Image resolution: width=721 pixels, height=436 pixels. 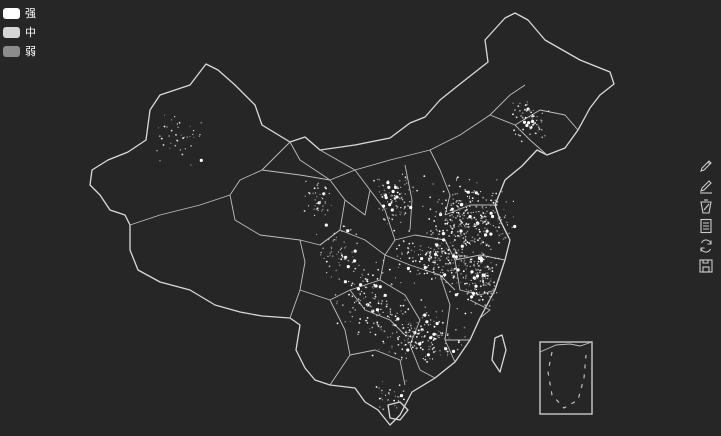 What do you see at coordinates (19, 13) in the screenshot?
I see `legend-item-strong: 强` at bounding box center [19, 13].